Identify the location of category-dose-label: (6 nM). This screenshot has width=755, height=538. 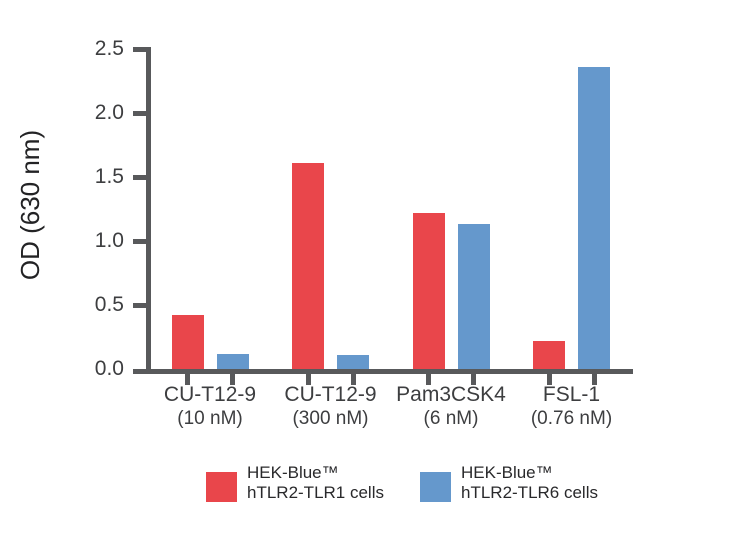
(451, 418).